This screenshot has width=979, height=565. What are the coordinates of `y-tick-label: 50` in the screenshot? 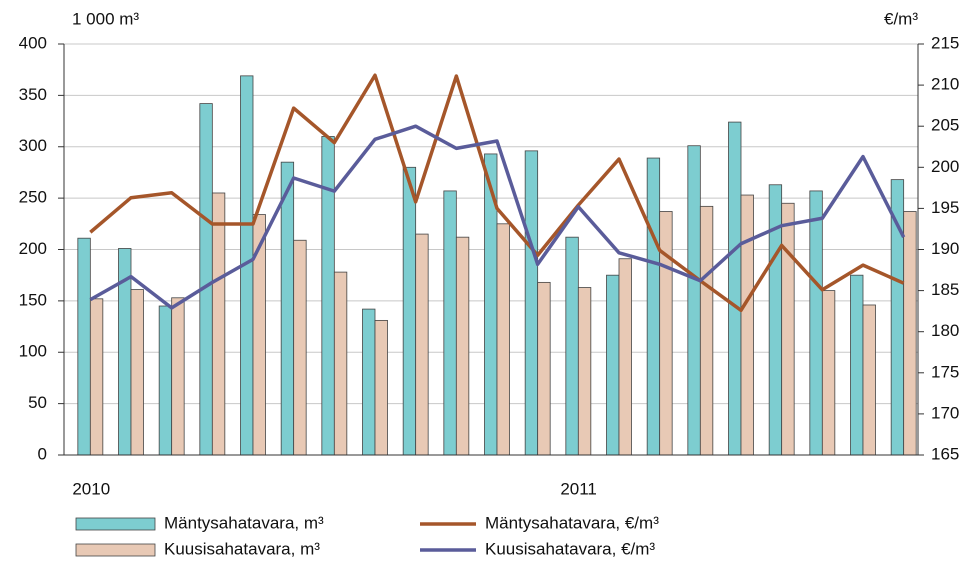 It's located at (37, 402).